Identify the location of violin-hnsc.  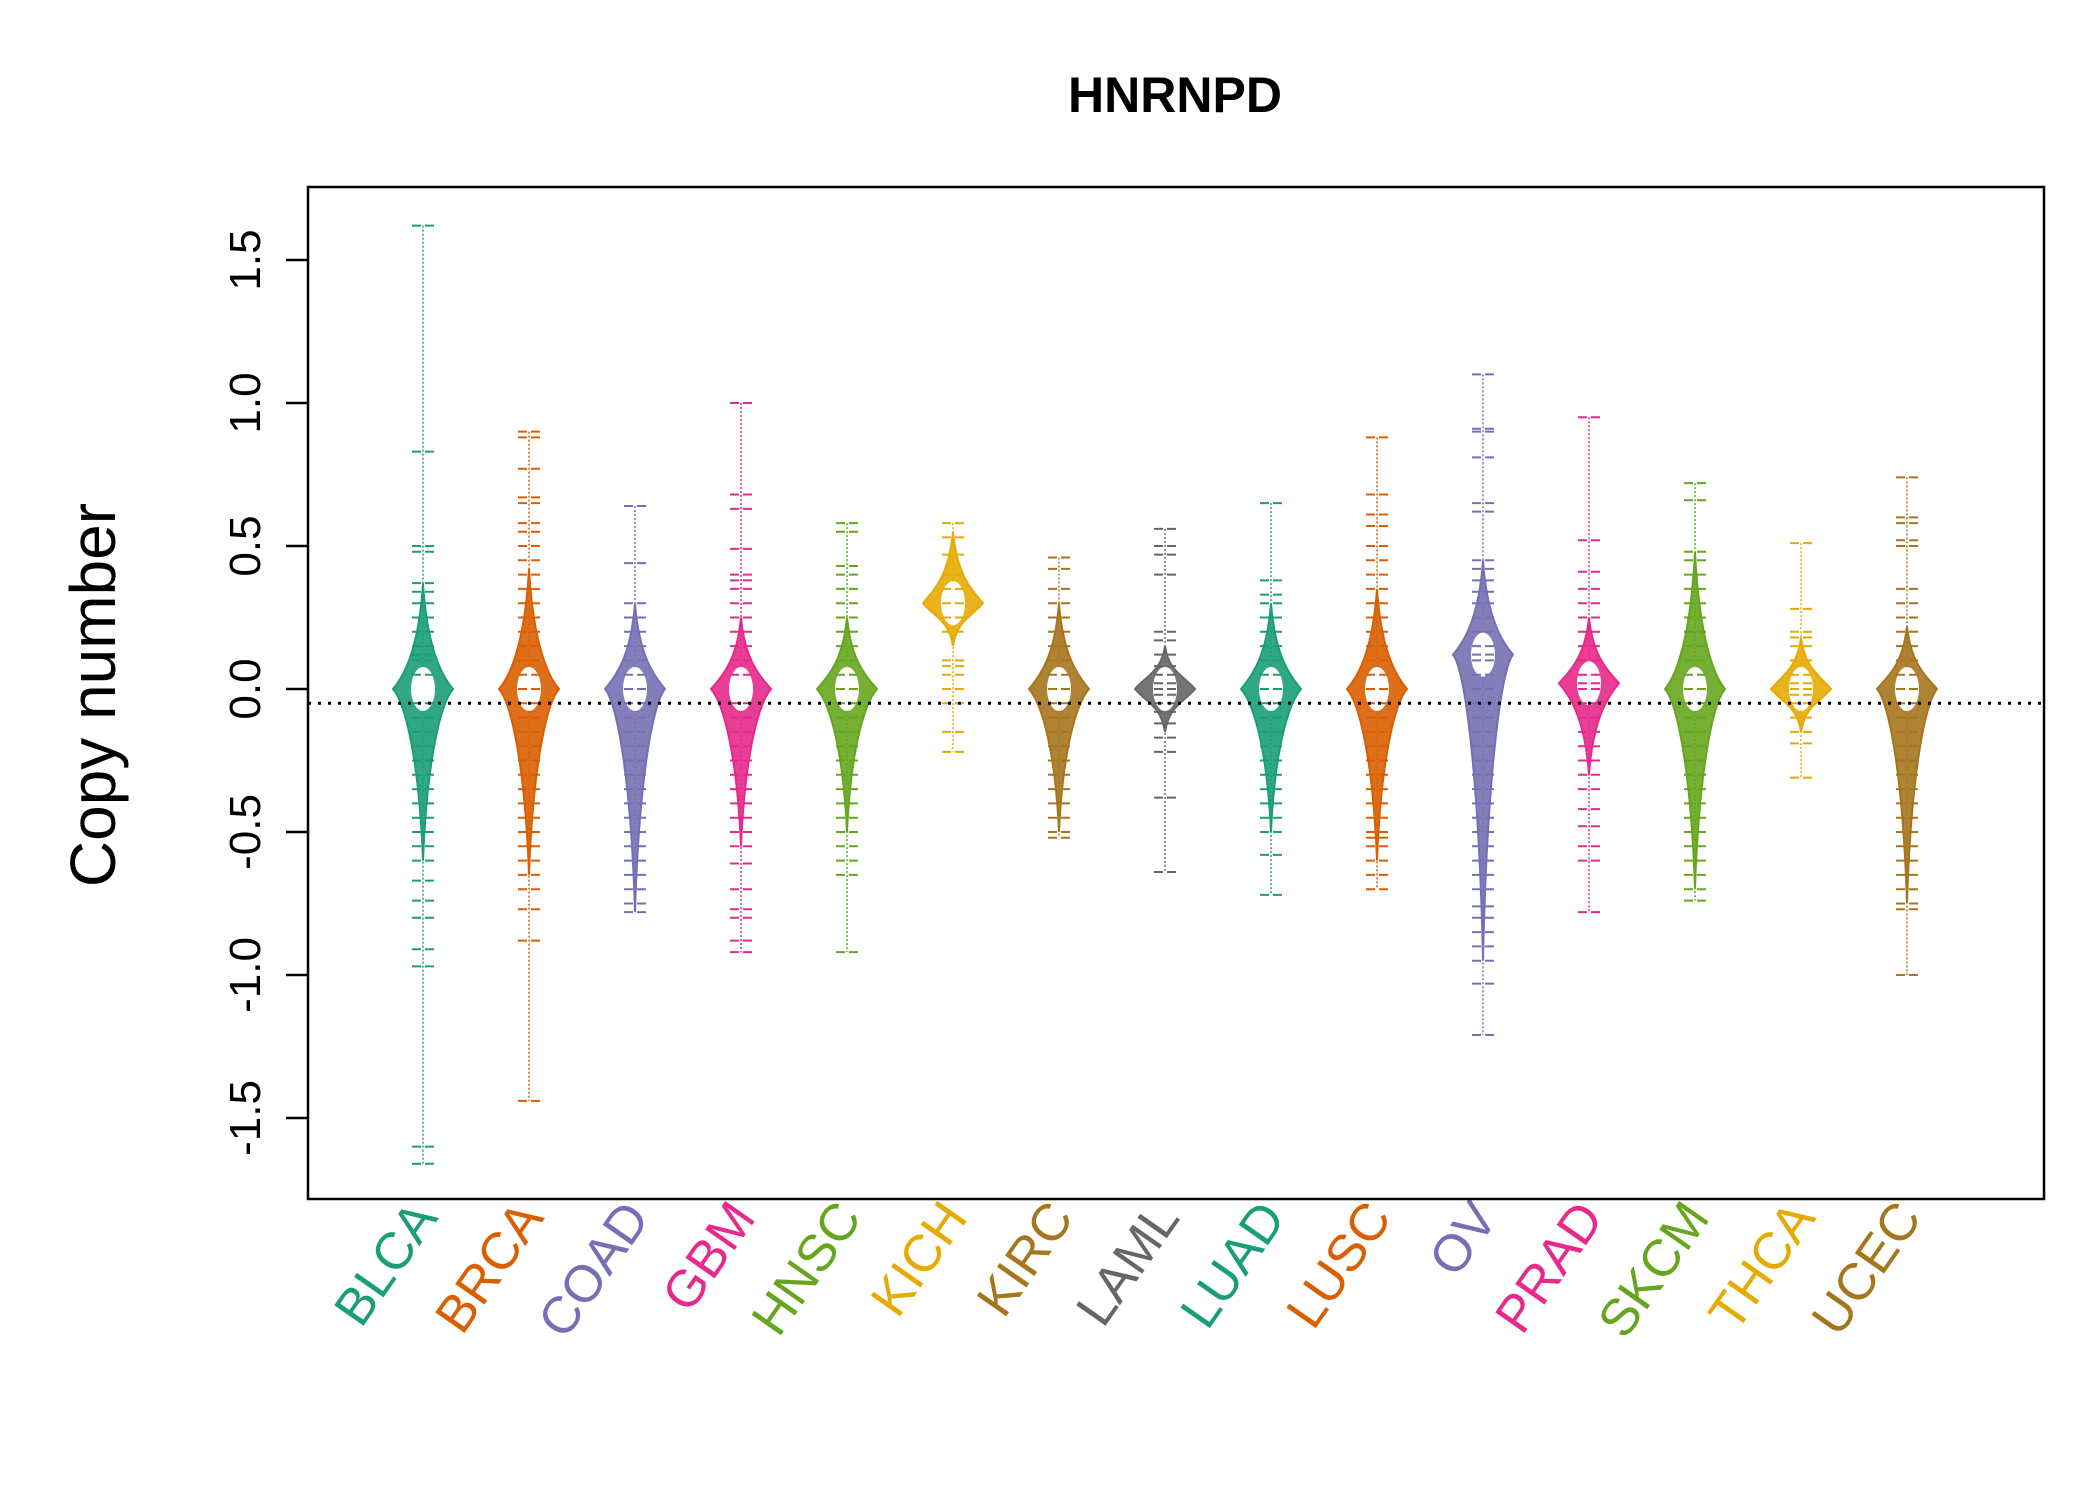
(847, 738).